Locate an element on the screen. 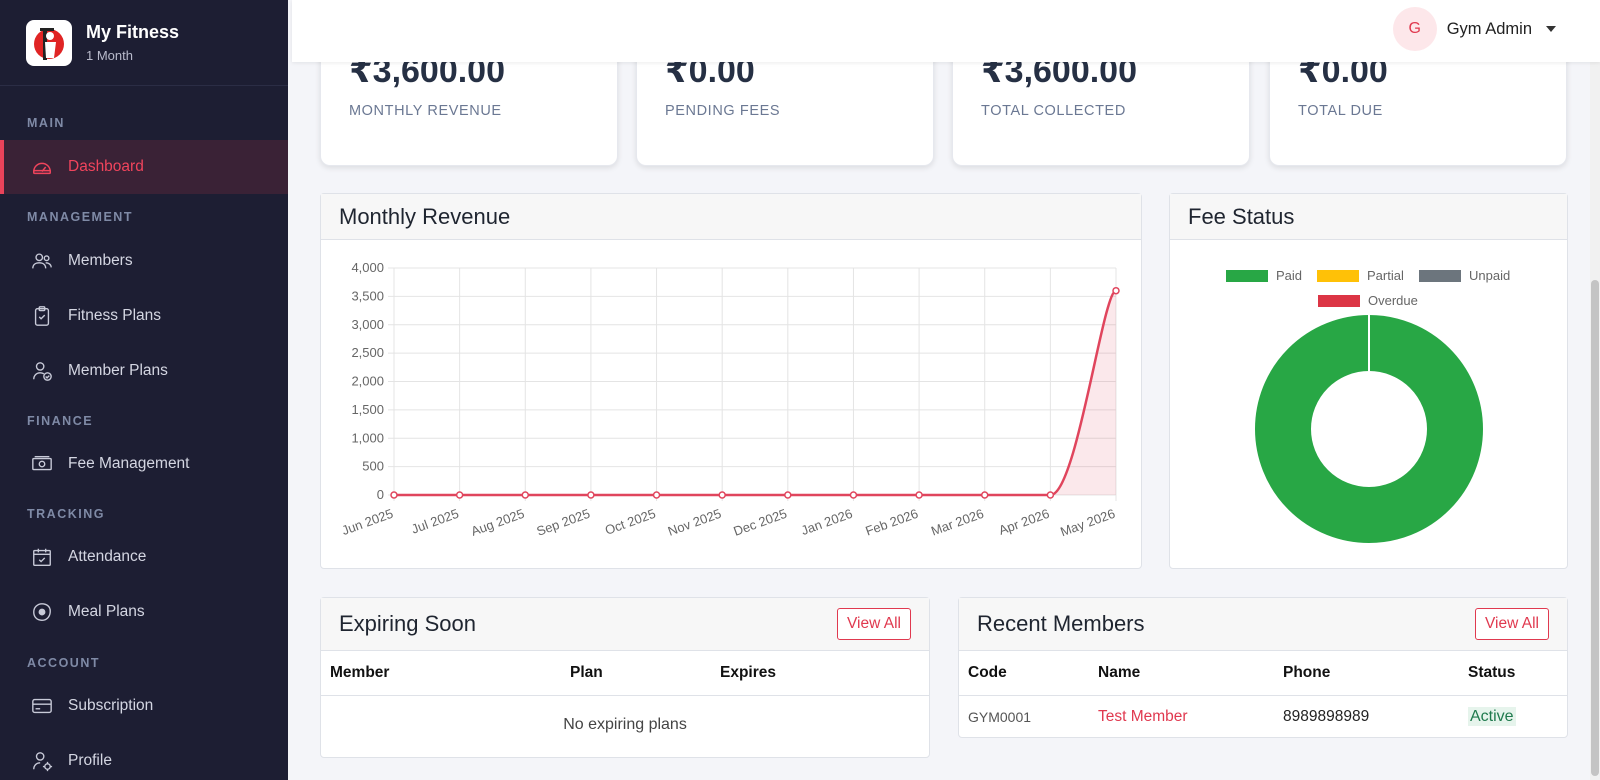  person-gear-icon is located at coordinates (42, 761).